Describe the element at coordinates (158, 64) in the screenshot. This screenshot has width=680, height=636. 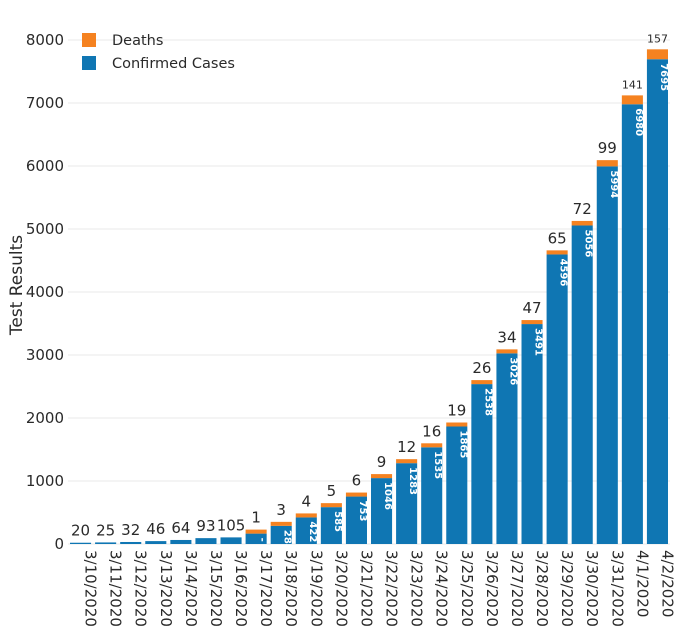
I see `legend-item-confirmed-cases: Confirmed Cases` at that location.